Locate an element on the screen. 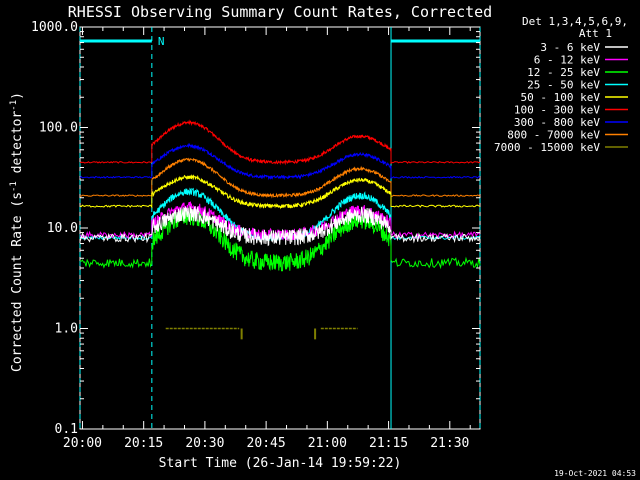  x-tick-label: 21:15 is located at coordinates (388, 443).